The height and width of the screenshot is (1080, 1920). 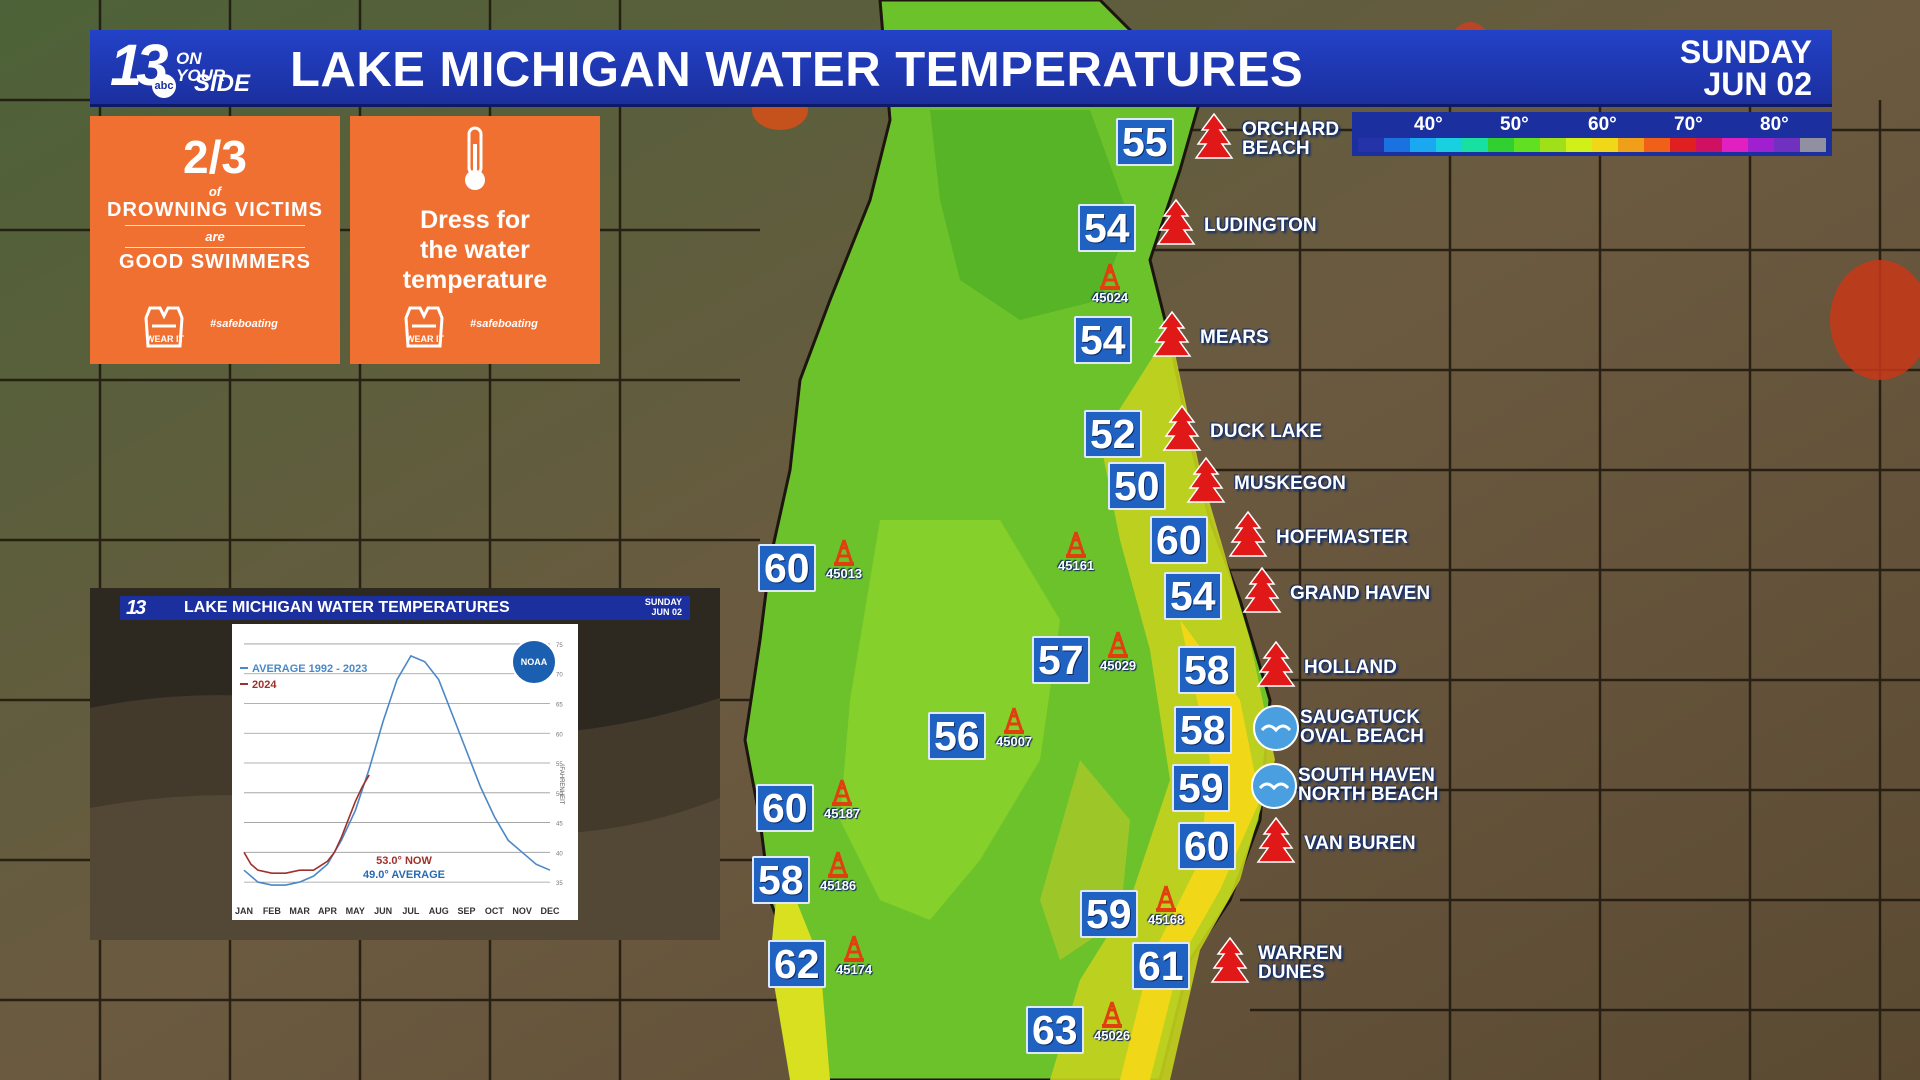 I want to click on buoy-temp-45187: 60, so click(x=785, y=808).